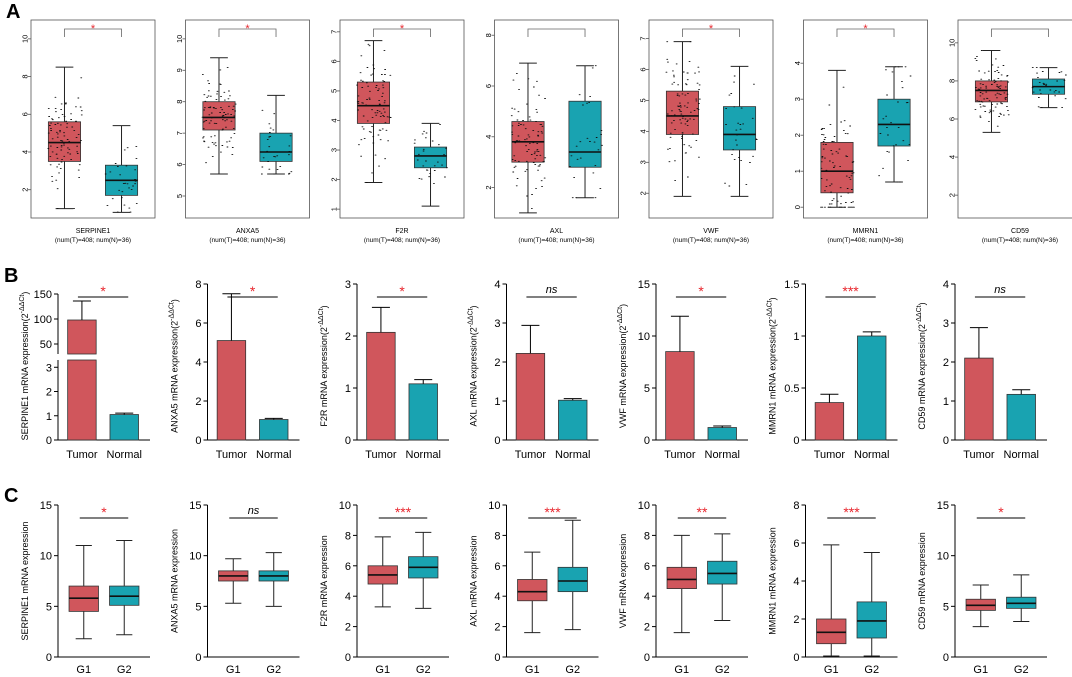 Image resolution: width=1072 pixels, height=677 pixels. Describe the element at coordinates (474, 580) in the screenshot. I see `y-axis-title: AXL mRNA expression` at that location.